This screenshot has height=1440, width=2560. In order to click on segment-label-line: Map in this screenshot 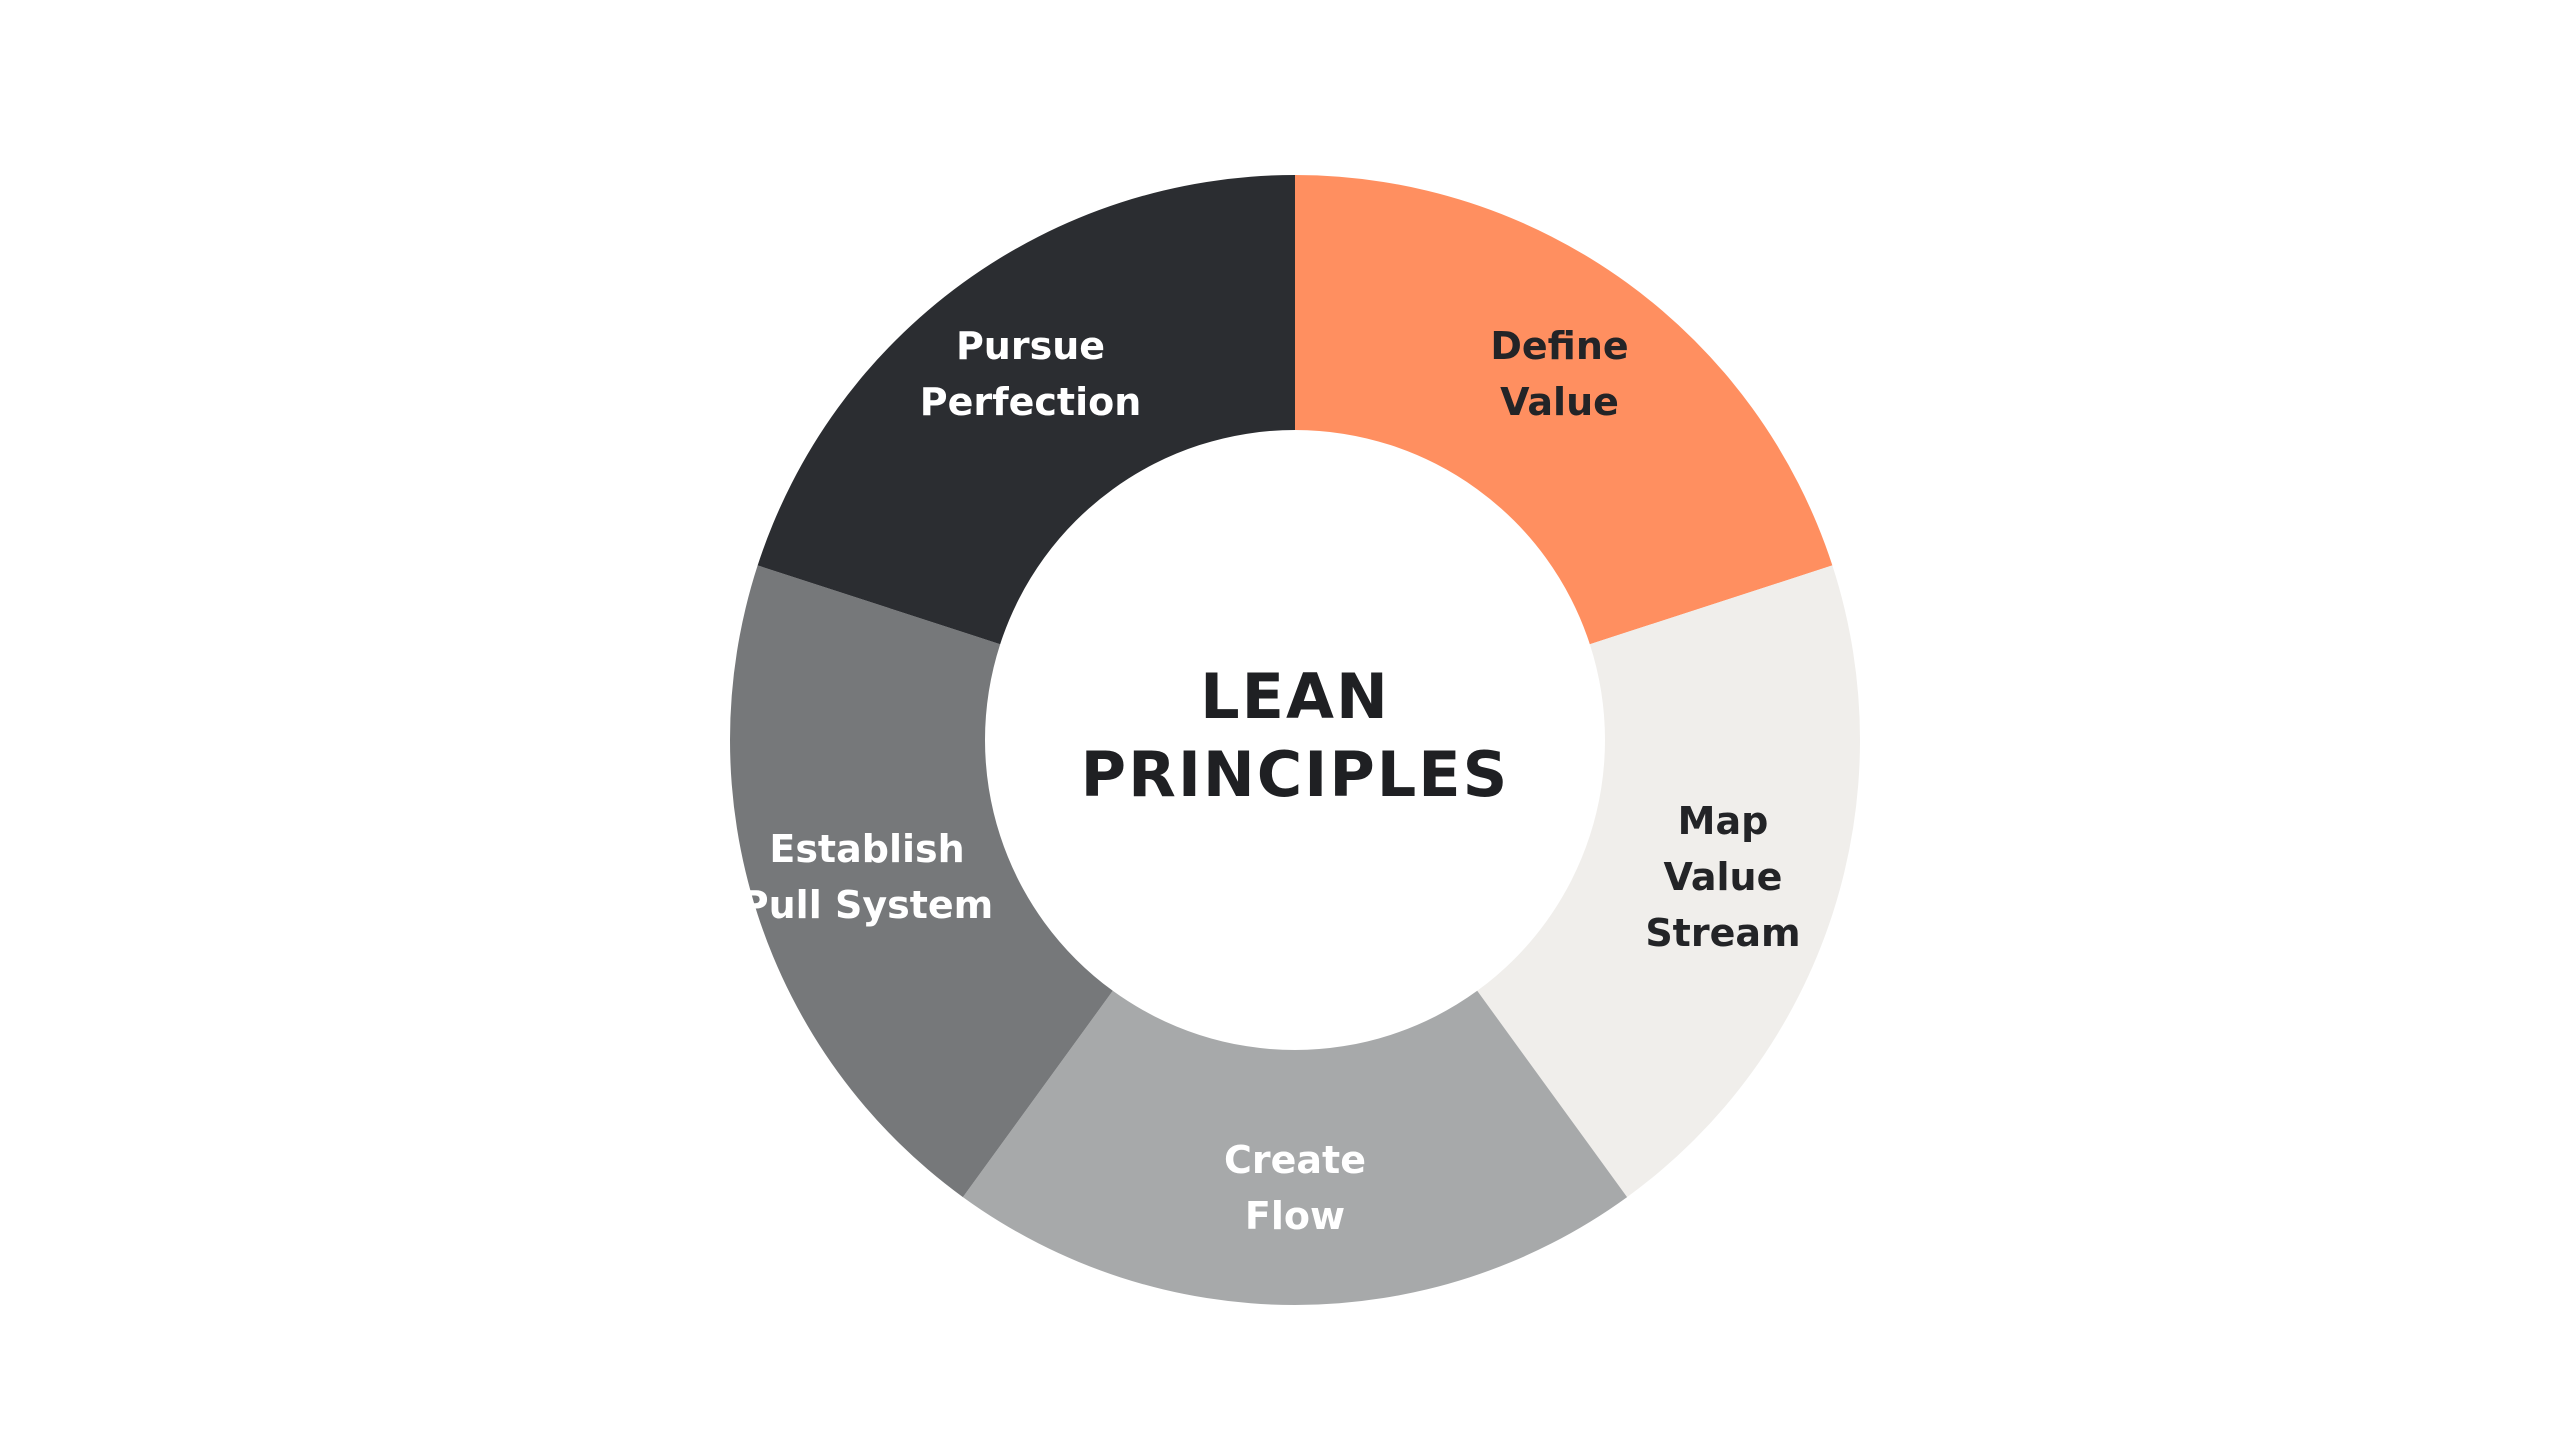, I will do `click(1723, 821)`.